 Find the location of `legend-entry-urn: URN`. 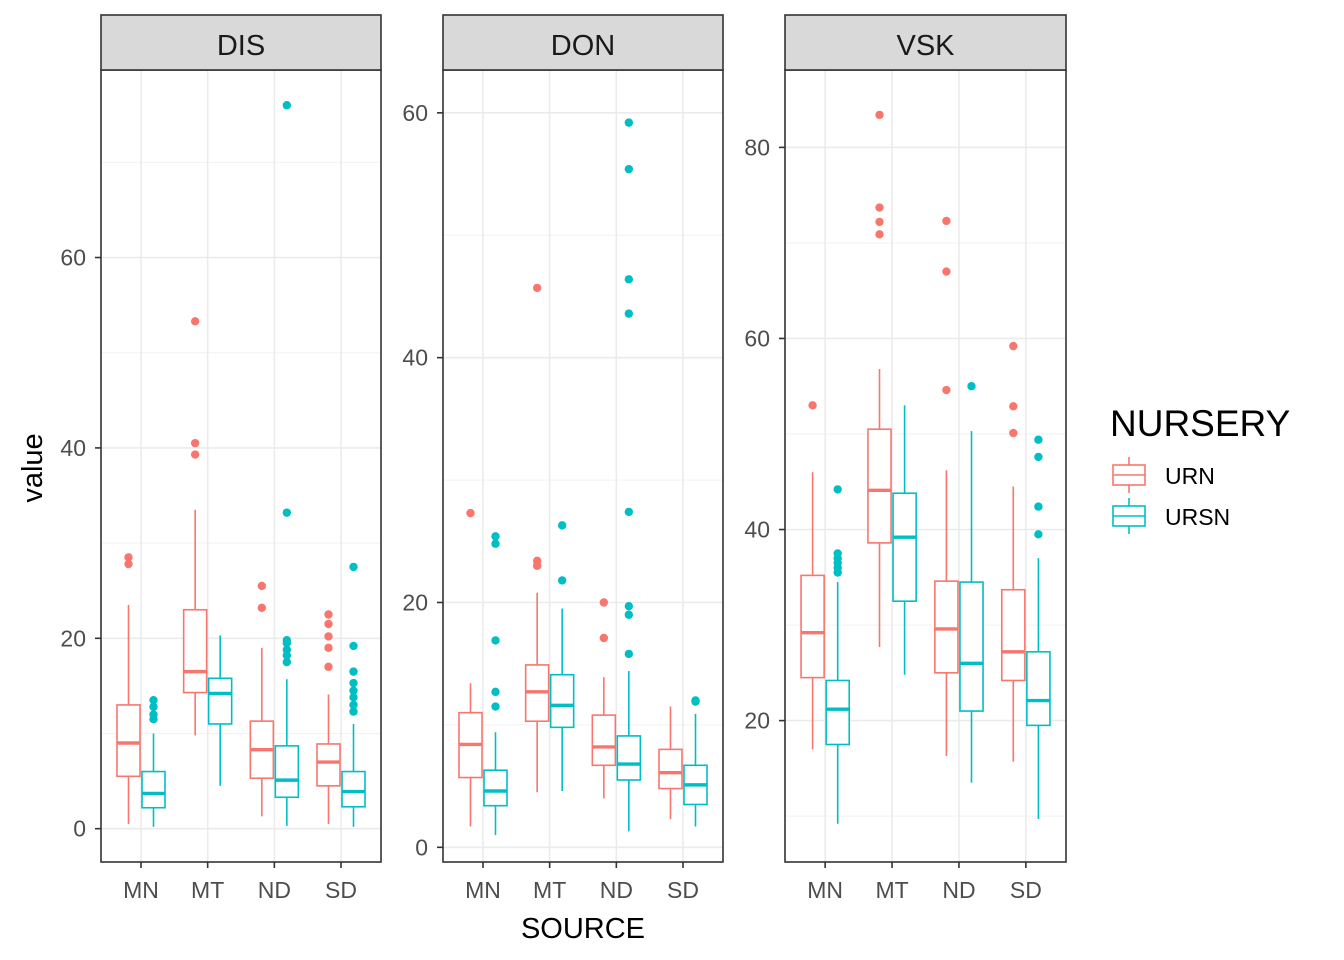

legend-entry-urn: URN is located at coordinates (1163, 475).